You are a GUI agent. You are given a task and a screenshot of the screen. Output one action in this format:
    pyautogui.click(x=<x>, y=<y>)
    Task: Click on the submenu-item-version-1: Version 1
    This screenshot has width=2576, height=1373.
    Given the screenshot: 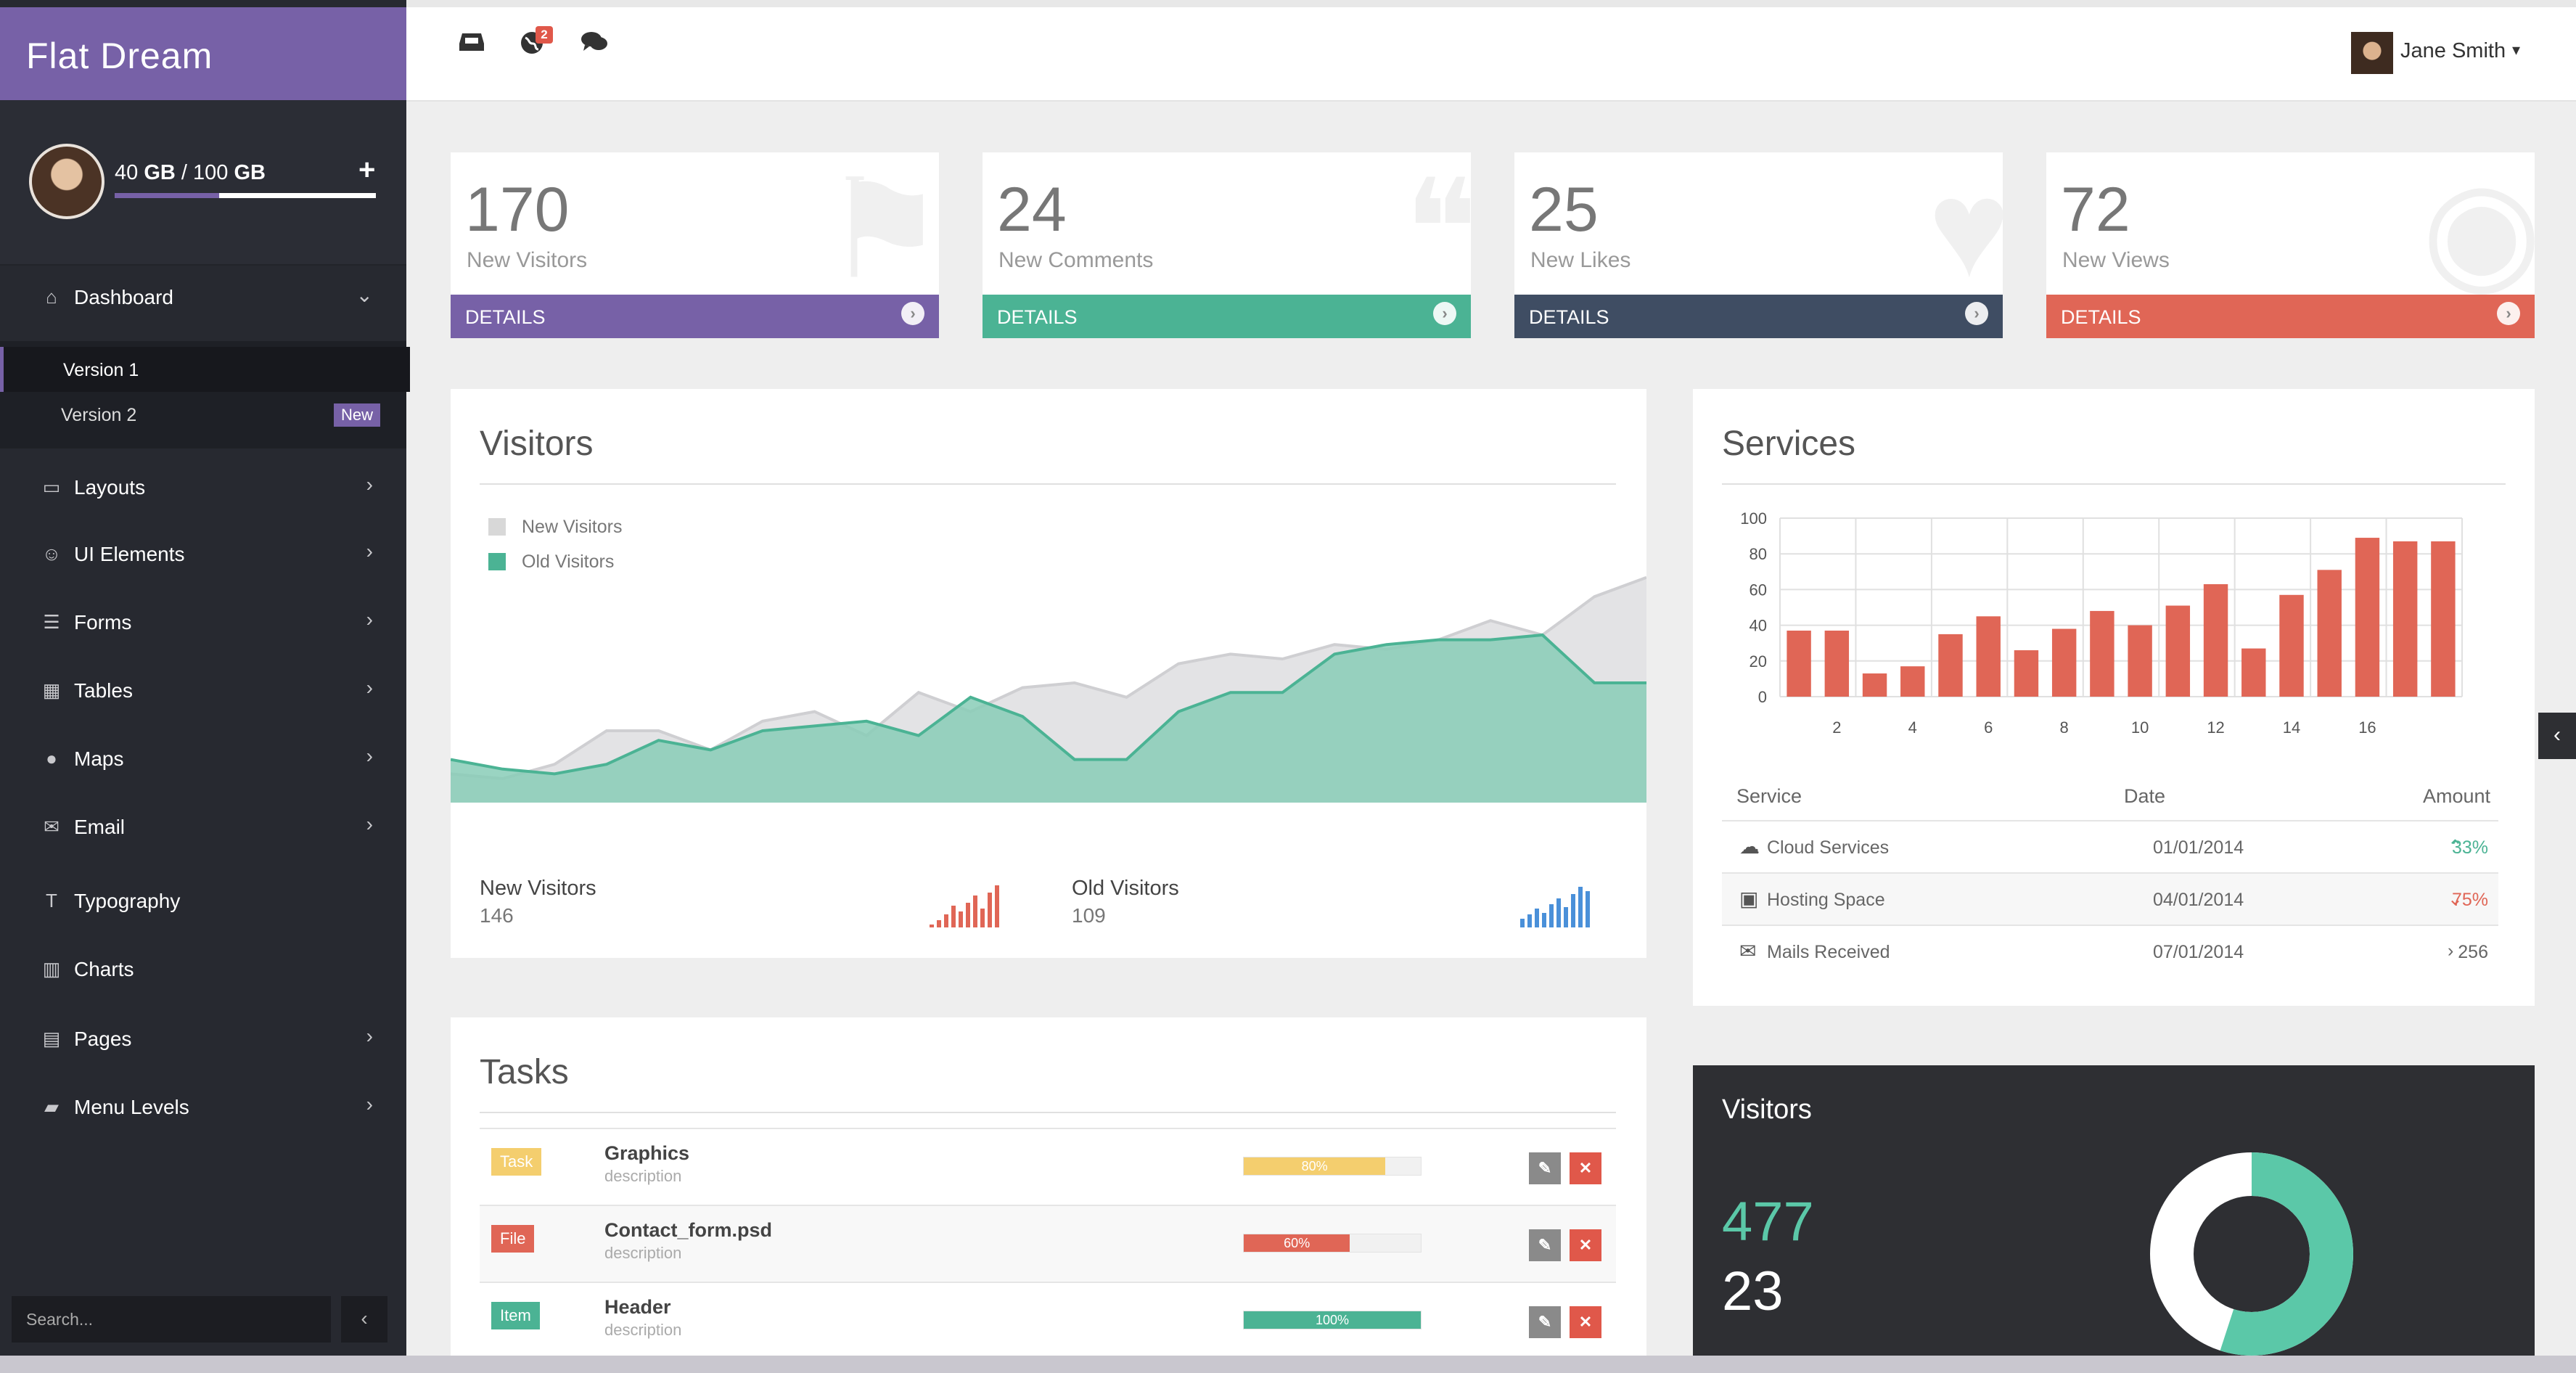 What is the action you would take?
    pyautogui.click(x=205, y=369)
    